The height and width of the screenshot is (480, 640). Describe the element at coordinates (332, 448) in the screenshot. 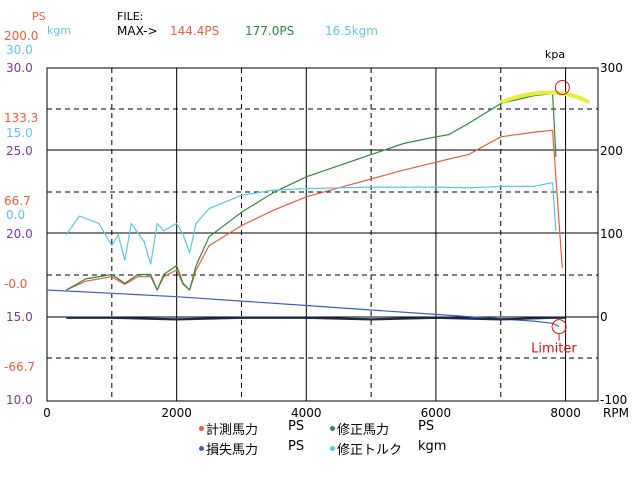

I see `legend-dot-torque` at that location.